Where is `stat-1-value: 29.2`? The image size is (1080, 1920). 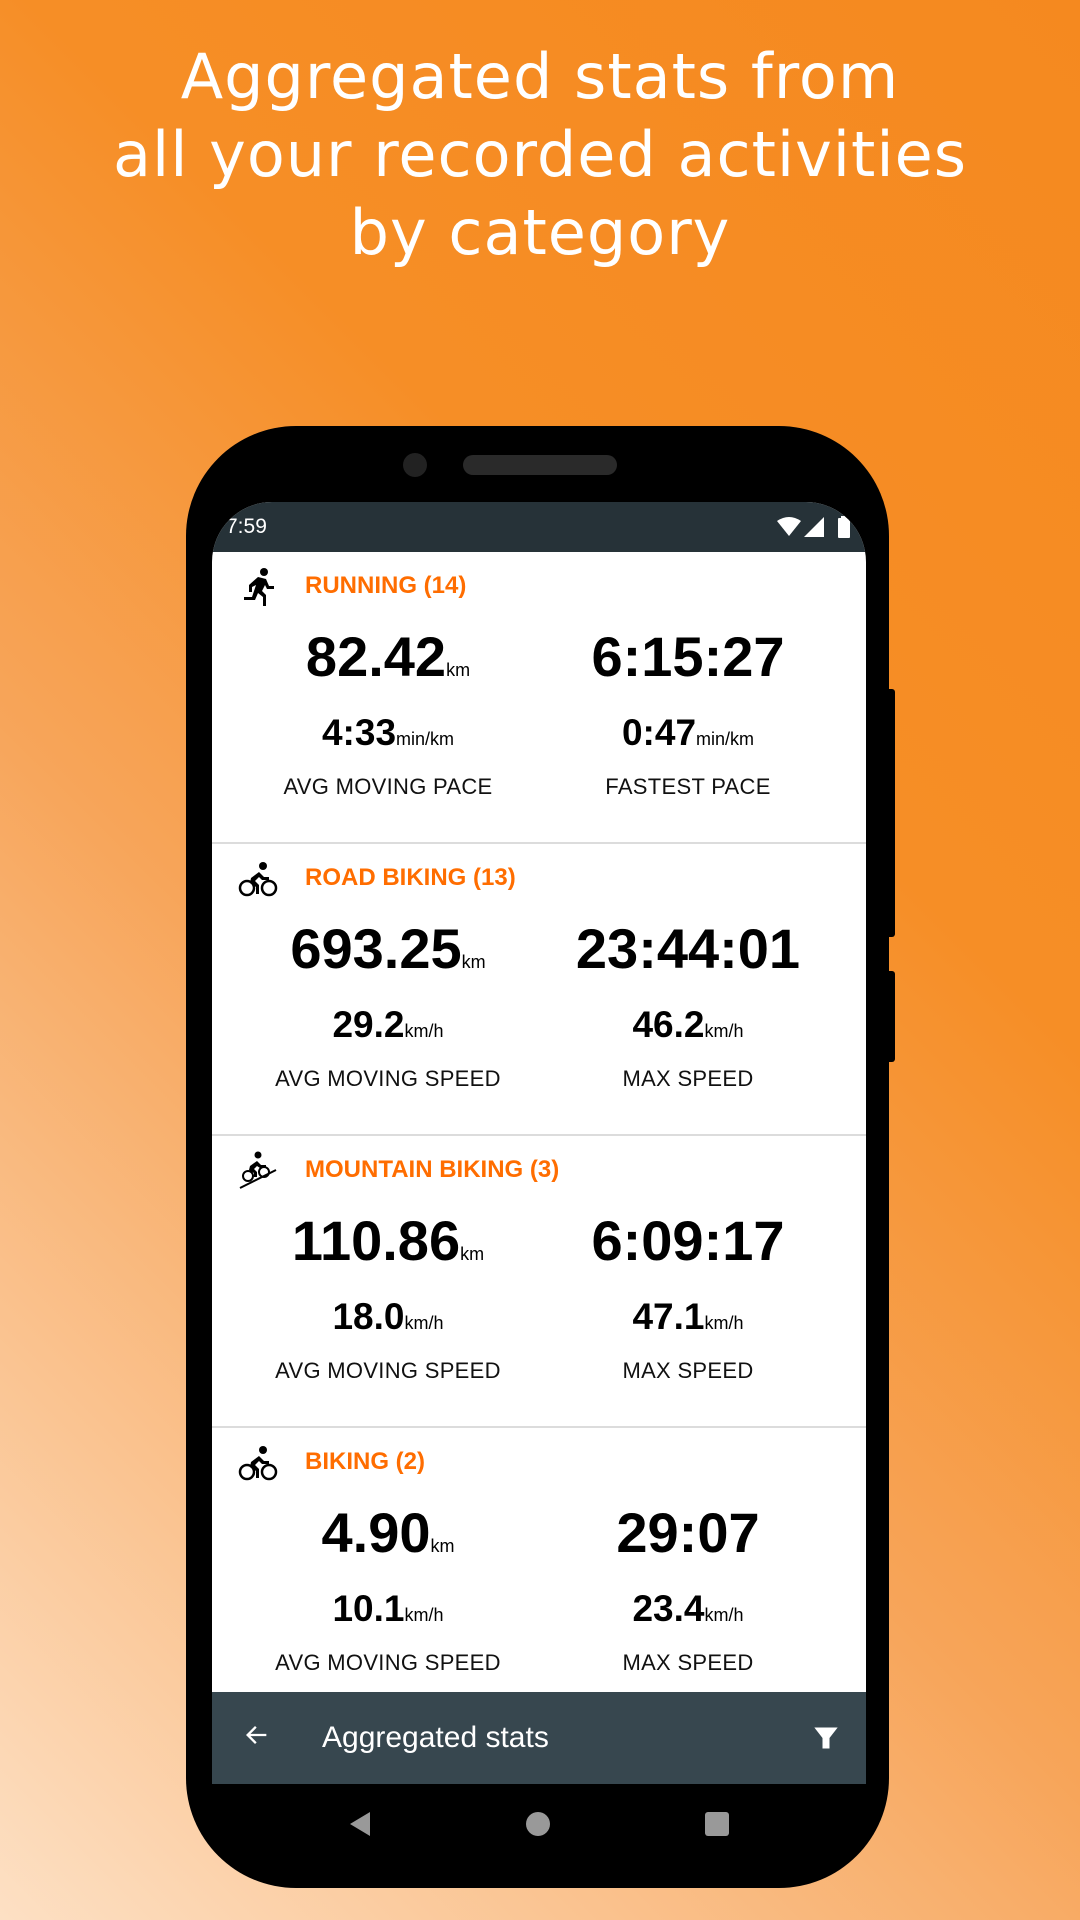
stat-1-value: 29.2 is located at coordinates (368, 1024).